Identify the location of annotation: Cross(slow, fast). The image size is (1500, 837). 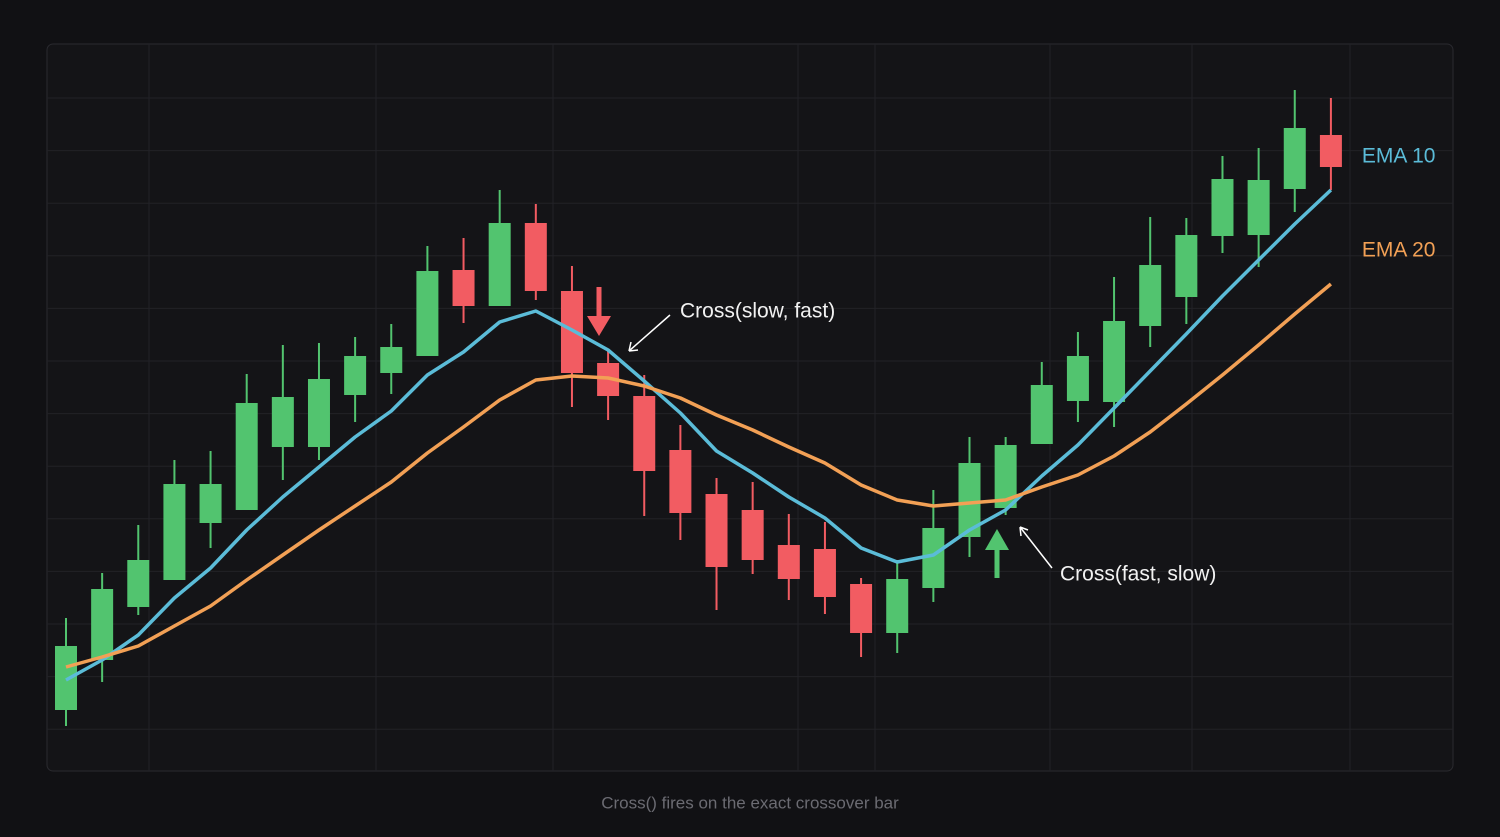
(757, 311).